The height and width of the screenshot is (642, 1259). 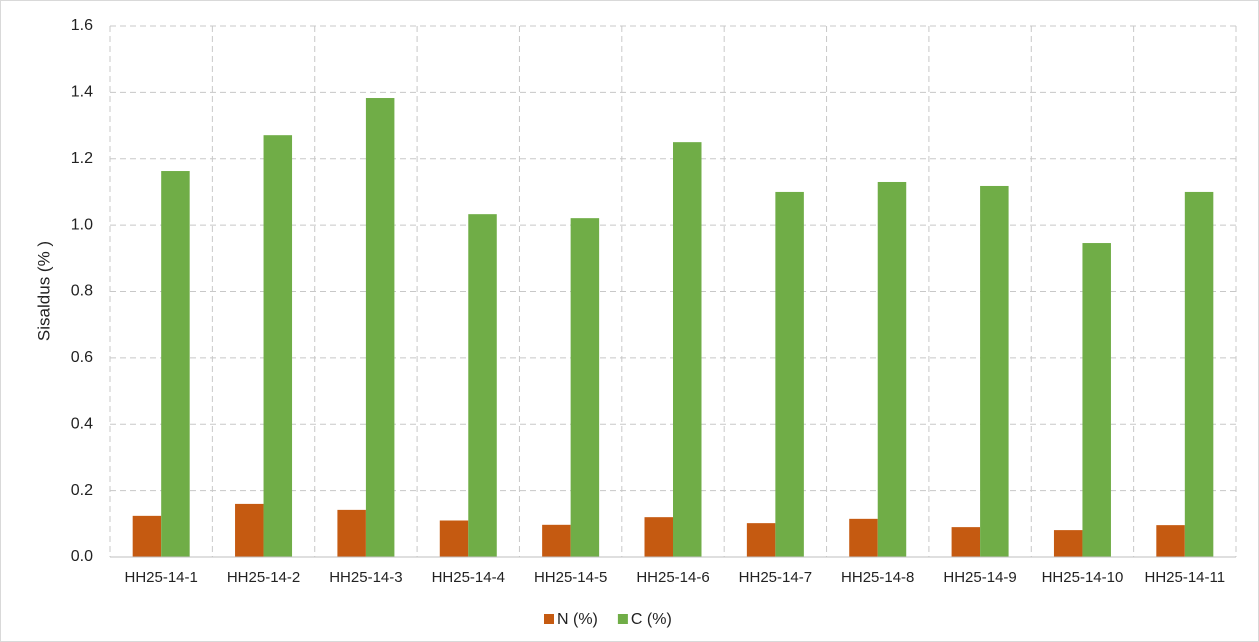 What do you see at coordinates (82, 224) in the screenshot?
I see `y-tick-label: 1.0` at bounding box center [82, 224].